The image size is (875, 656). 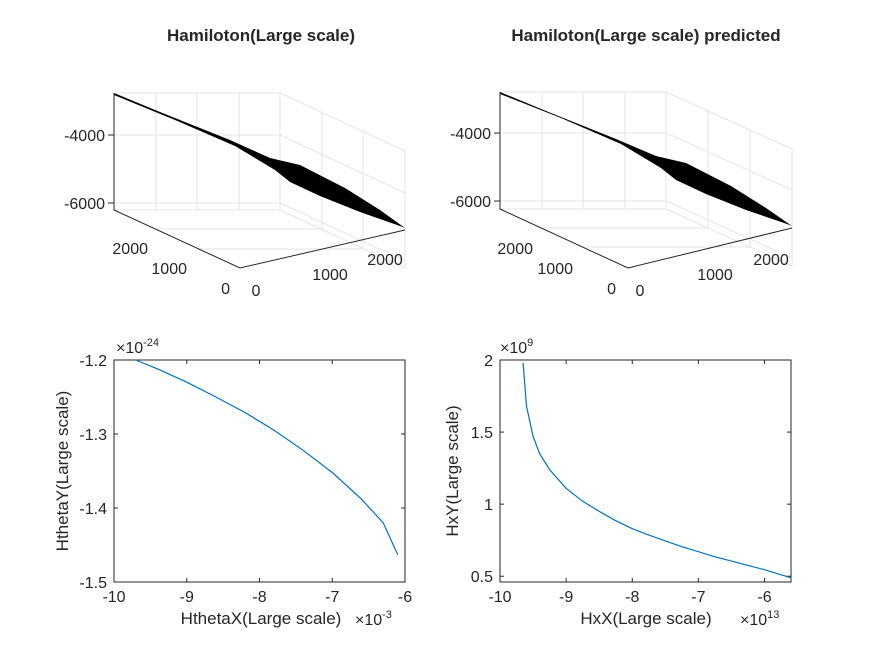 What do you see at coordinates (137, 347) in the screenshot?
I see `y-exponent-label: ×10⁻²⁴` at bounding box center [137, 347].